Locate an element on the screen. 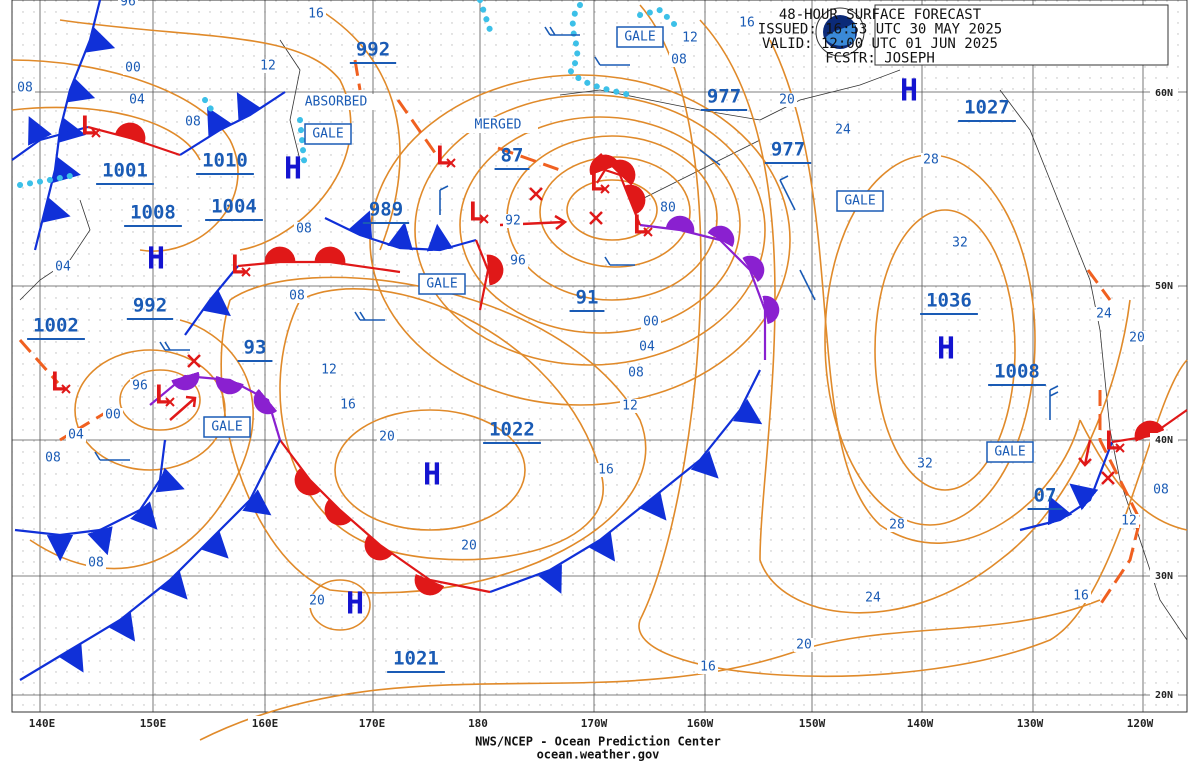 This screenshot has width=1200, height=764. lon-label: 160E is located at coordinates (265, 723).